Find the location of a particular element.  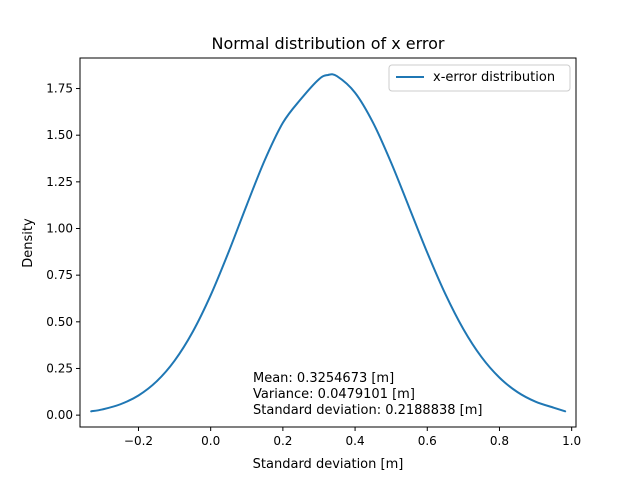

x-axis-label: Standard deviation [m] is located at coordinates (328, 464).